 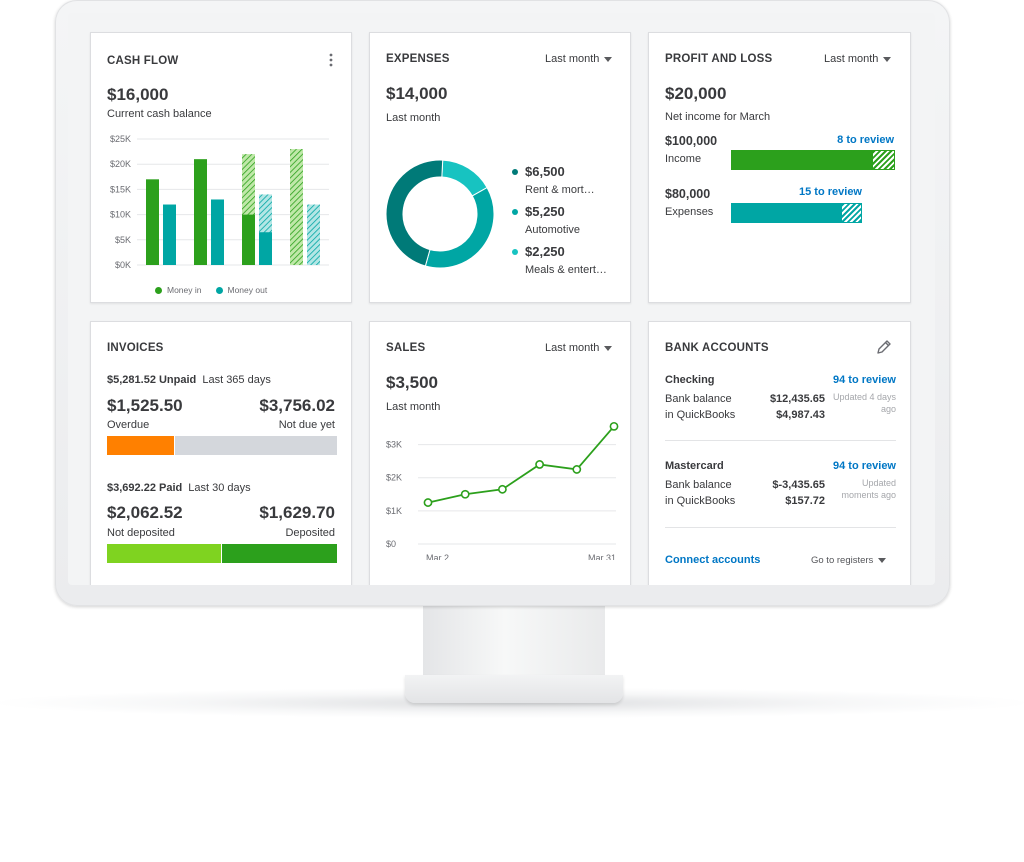 What do you see at coordinates (521, 464) in the screenshot?
I see `sales-line` at bounding box center [521, 464].